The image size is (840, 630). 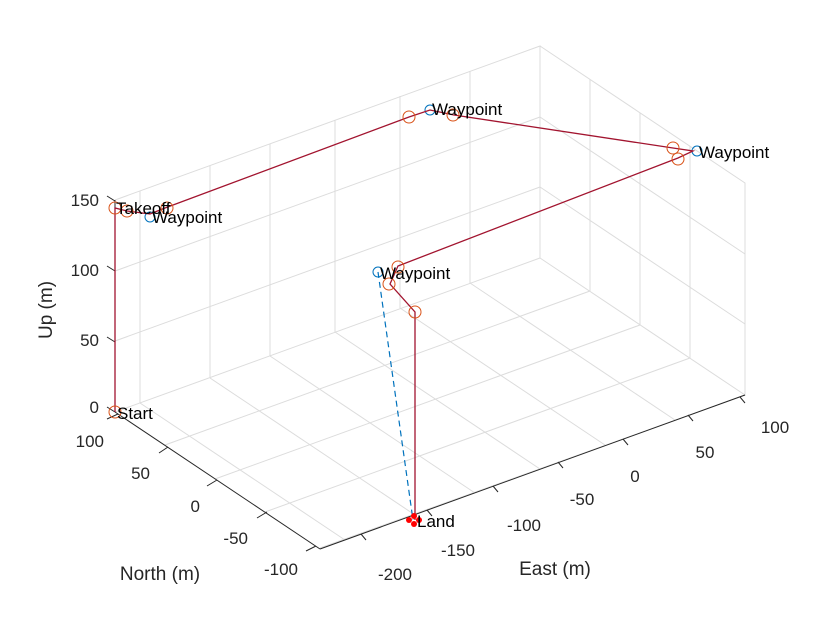 What do you see at coordinates (415, 273) in the screenshot?
I see `annotation-waypoint-4: Waypoint` at bounding box center [415, 273].